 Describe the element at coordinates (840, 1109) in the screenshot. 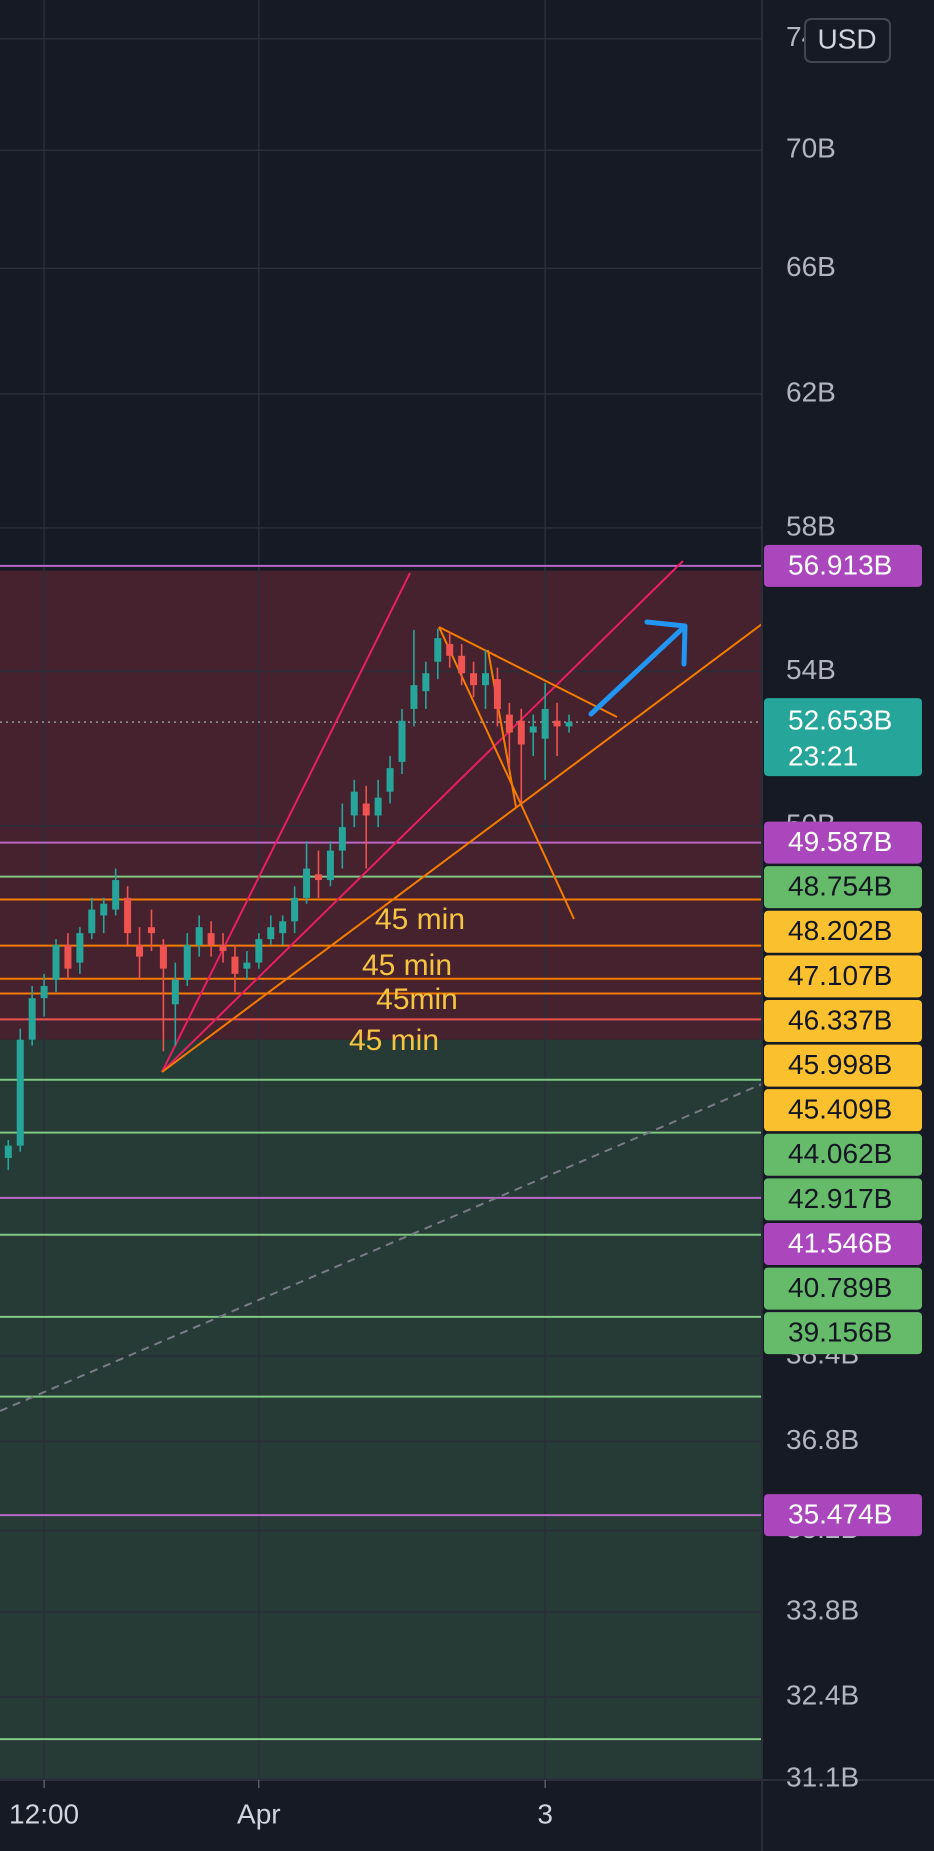

I see `level-tag-label: 45.409B` at that location.